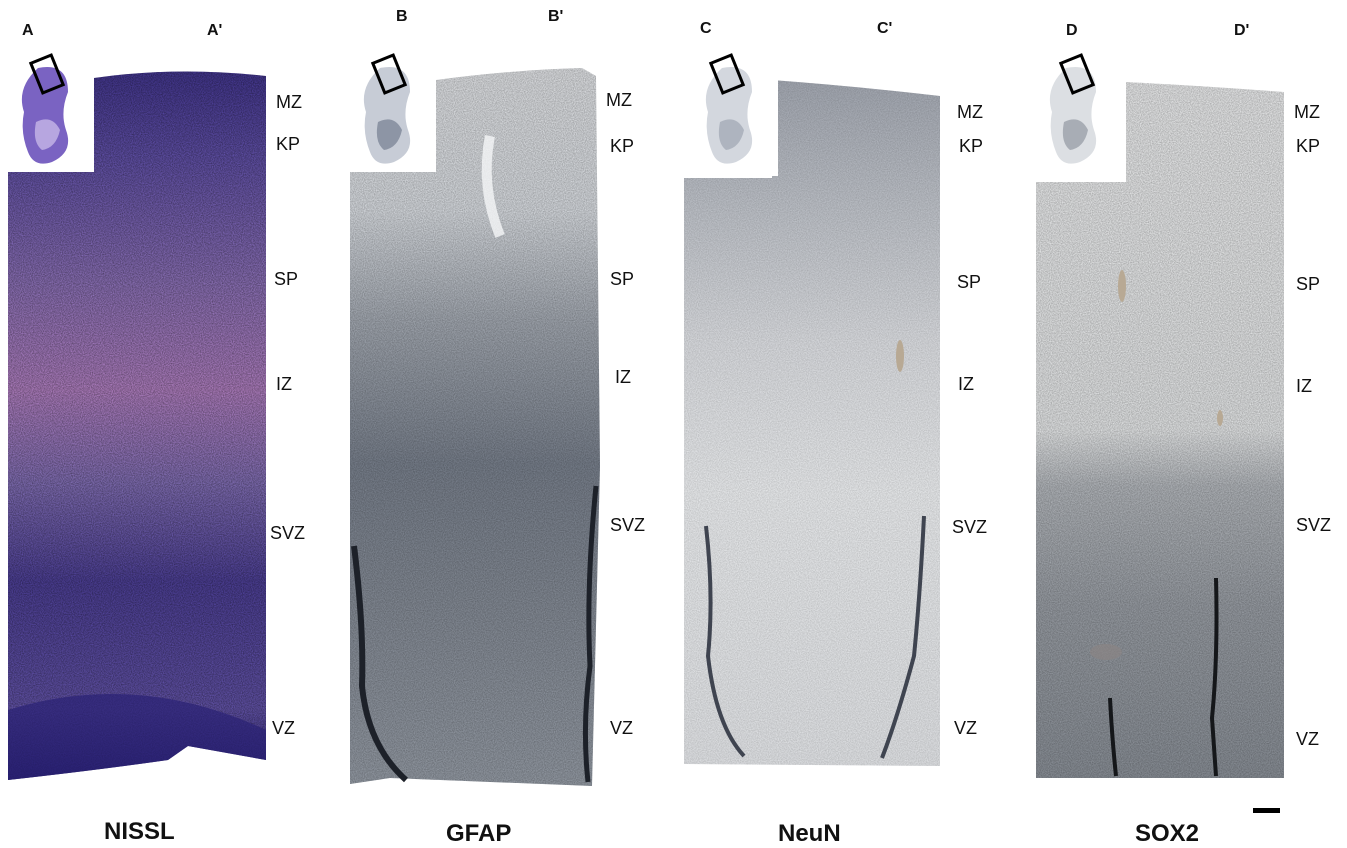  Describe the element at coordinates (51, 112) in the screenshot. I see `nissl-inset-thumbnail` at that location.